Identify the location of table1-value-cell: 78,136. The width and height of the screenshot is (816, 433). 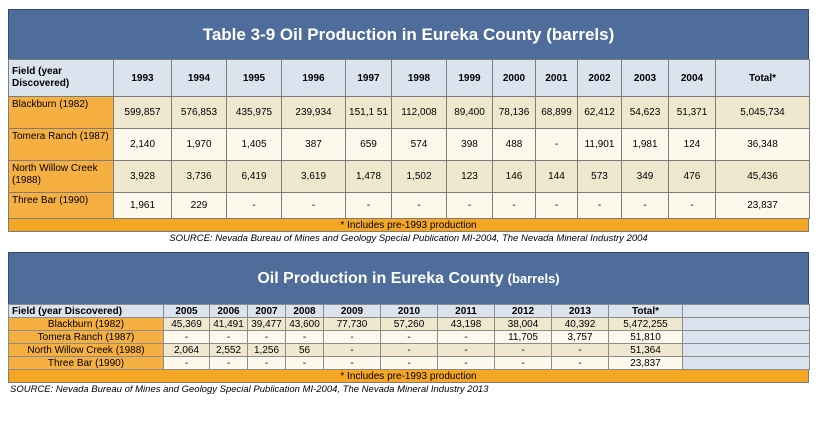
(514, 112).